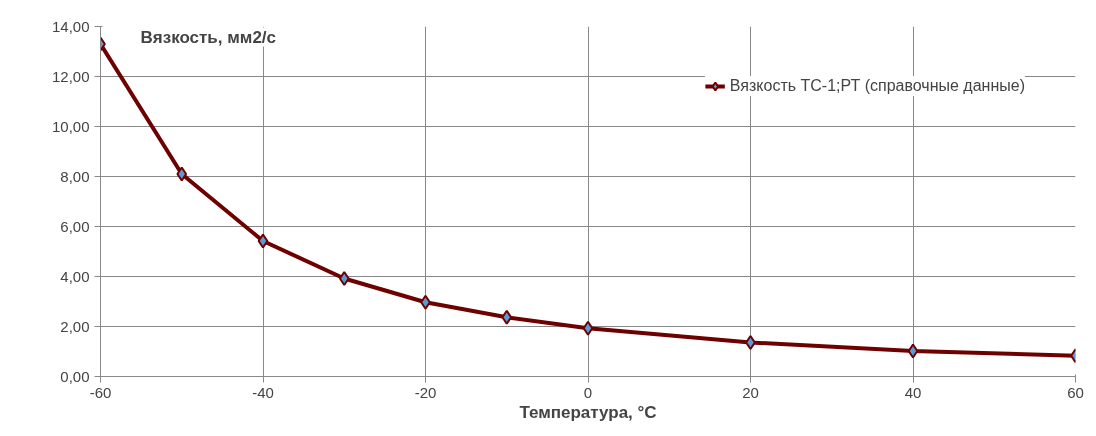 The image size is (1096, 436). Describe the element at coordinates (75, 276) in the screenshot. I see `y-tick-label: 4,00` at that location.